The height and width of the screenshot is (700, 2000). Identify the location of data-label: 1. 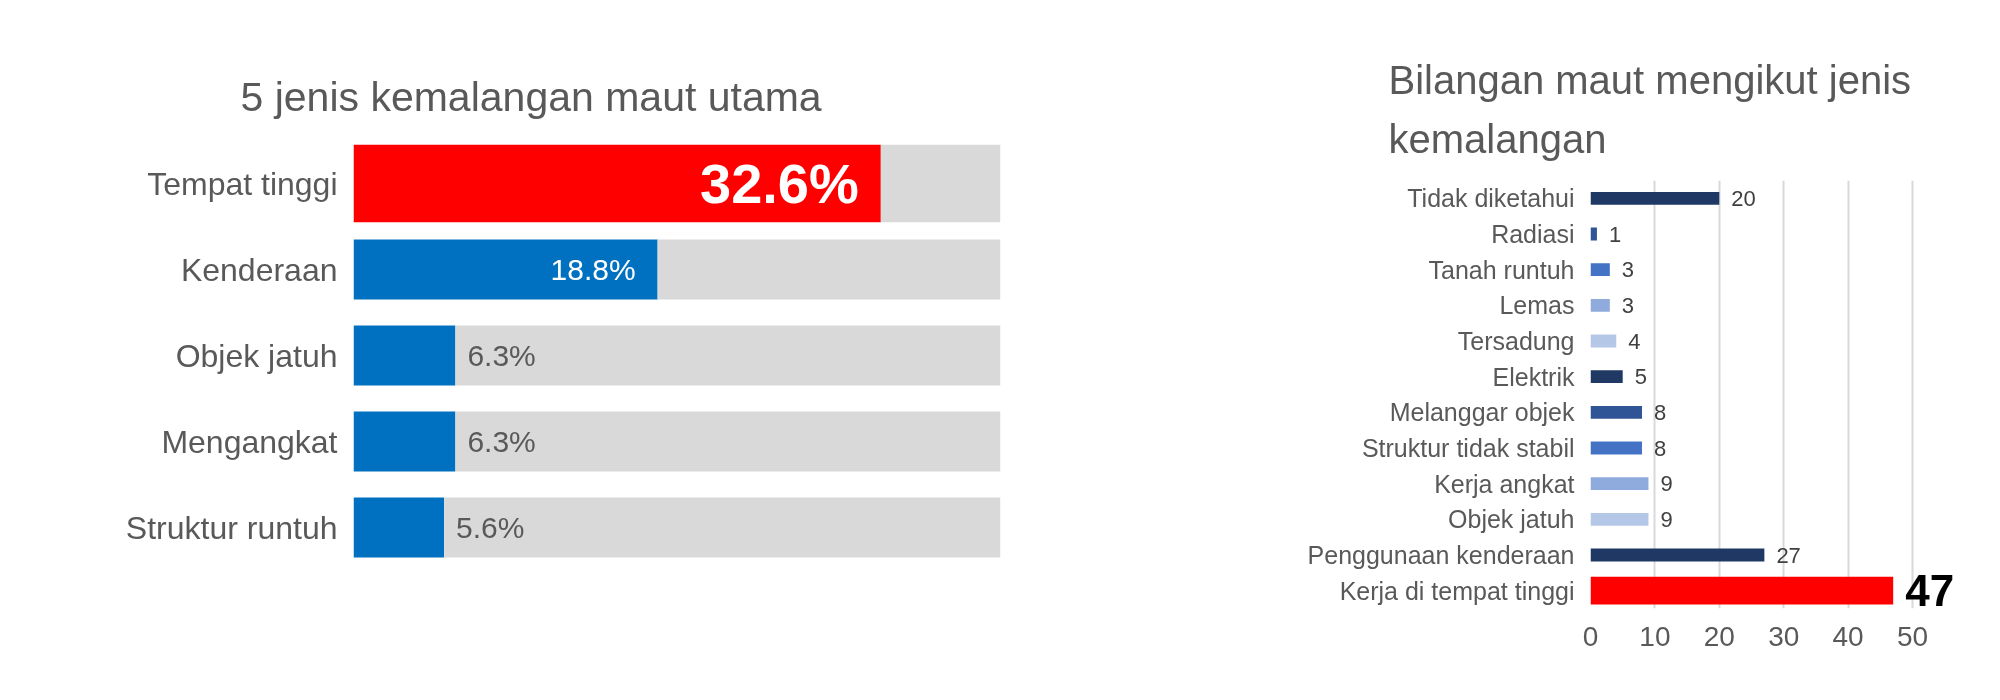
(1615, 234).